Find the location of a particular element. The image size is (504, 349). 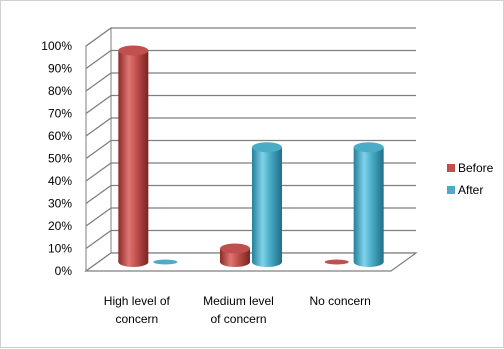

y-tick-label: 70% is located at coordinates (60, 114).